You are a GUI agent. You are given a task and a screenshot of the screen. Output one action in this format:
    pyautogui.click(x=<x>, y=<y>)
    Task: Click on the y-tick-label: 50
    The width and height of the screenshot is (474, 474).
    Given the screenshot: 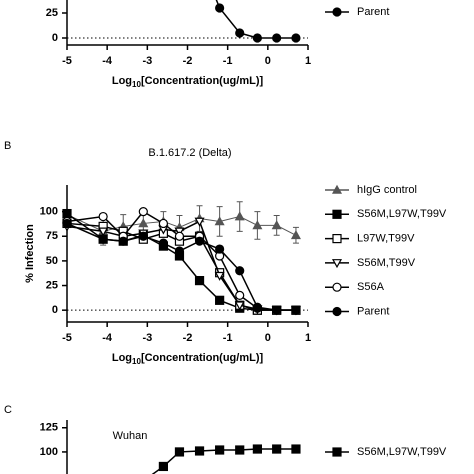 What is the action you would take?
    pyautogui.click(x=52, y=261)
    